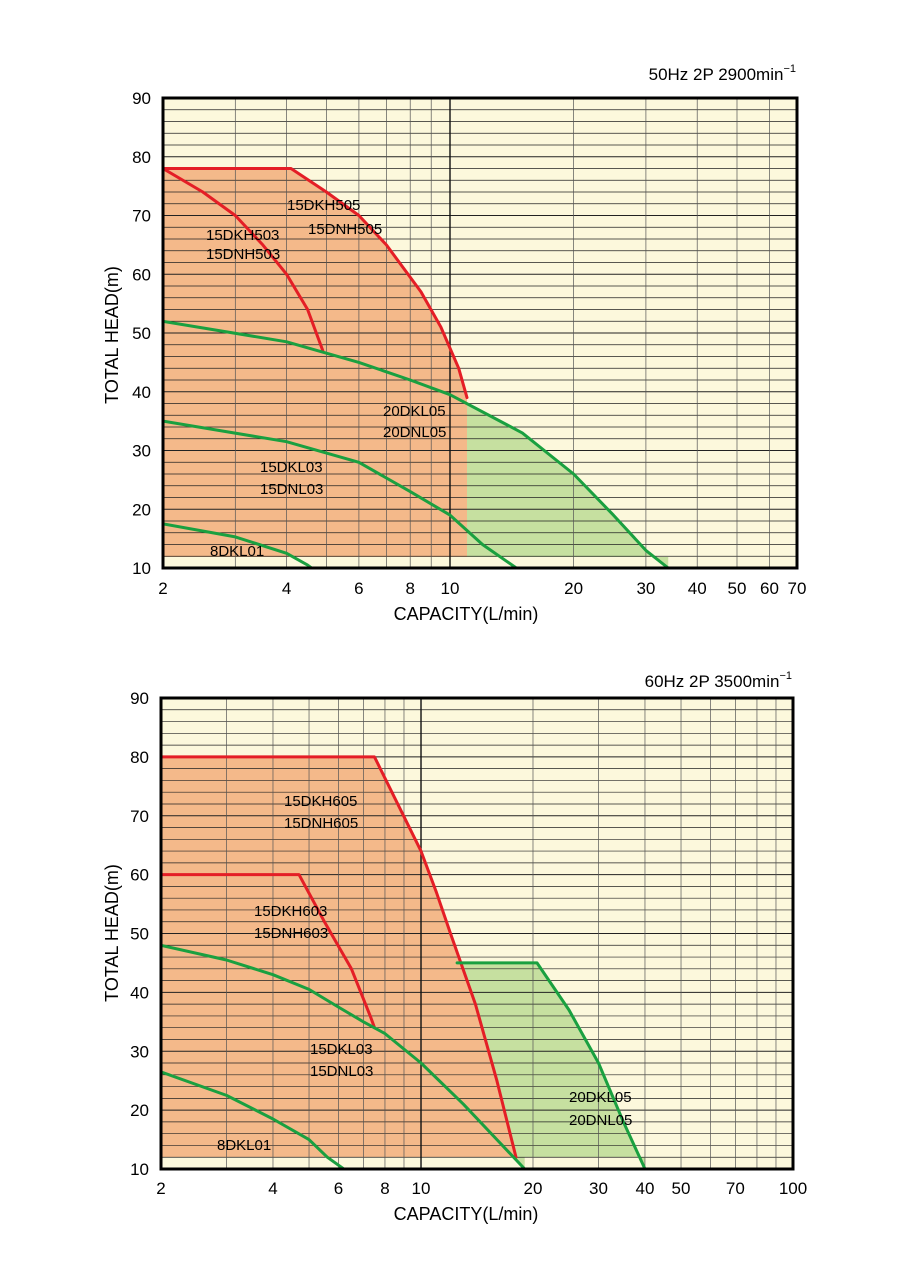 The image size is (900, 1277). I want to click on x-tick-label: 100, so click(793, 1188).